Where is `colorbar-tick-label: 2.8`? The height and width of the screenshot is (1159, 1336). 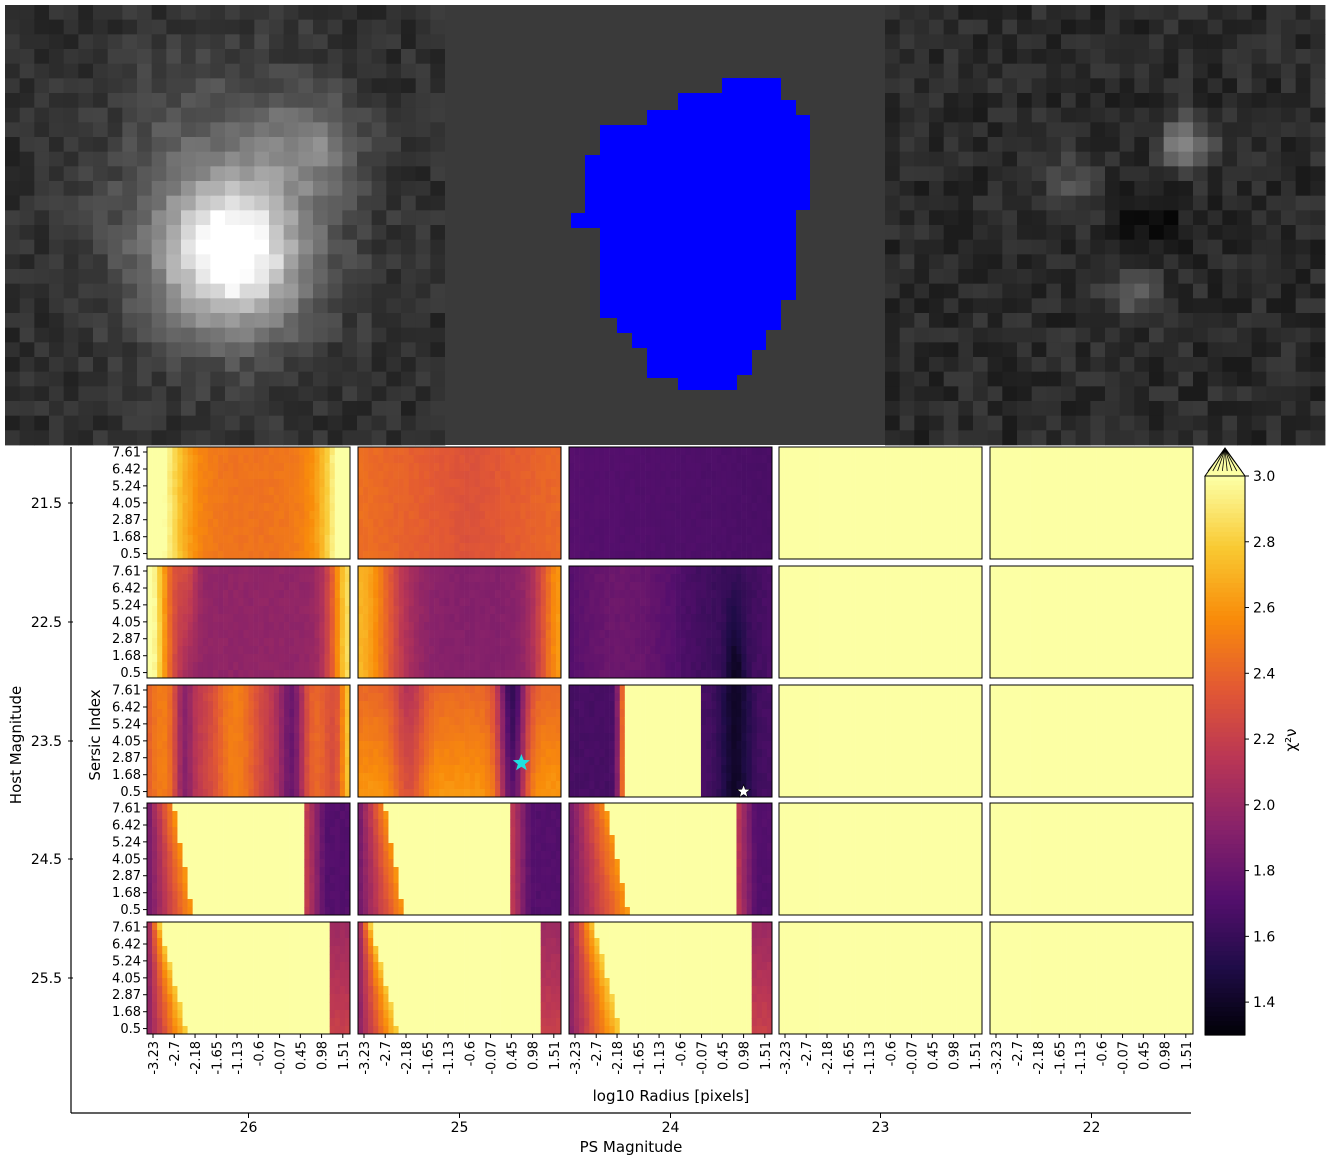
colorbar-tick-label: 2.8 is located at coordinates (1264, 543).